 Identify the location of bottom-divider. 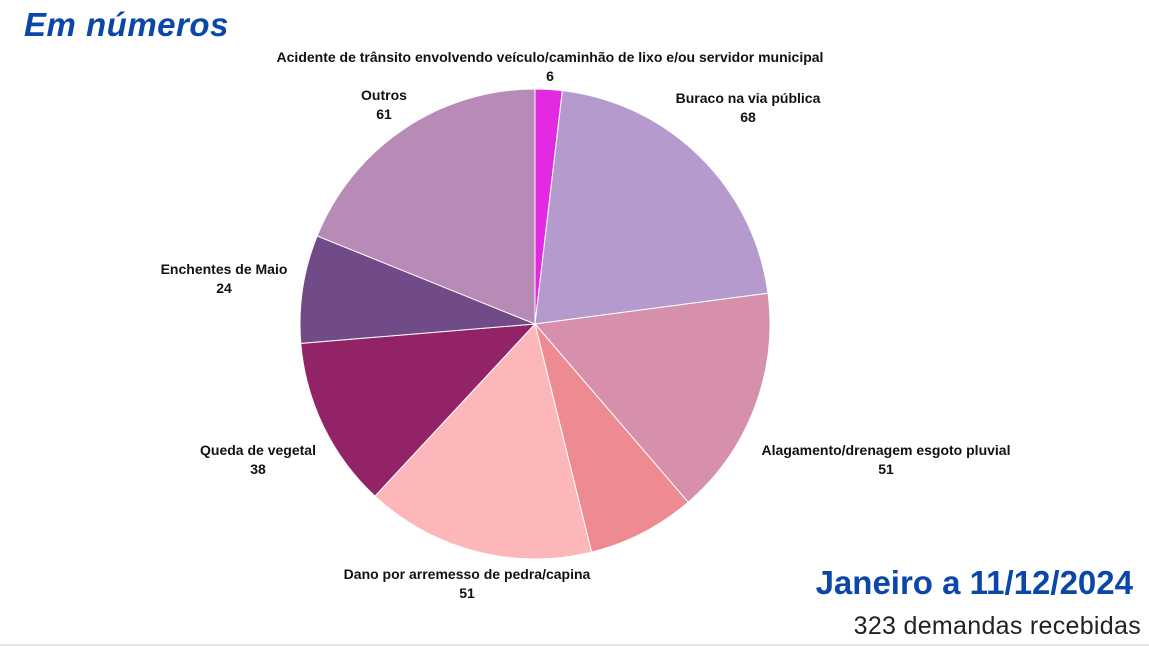
(574, 645).